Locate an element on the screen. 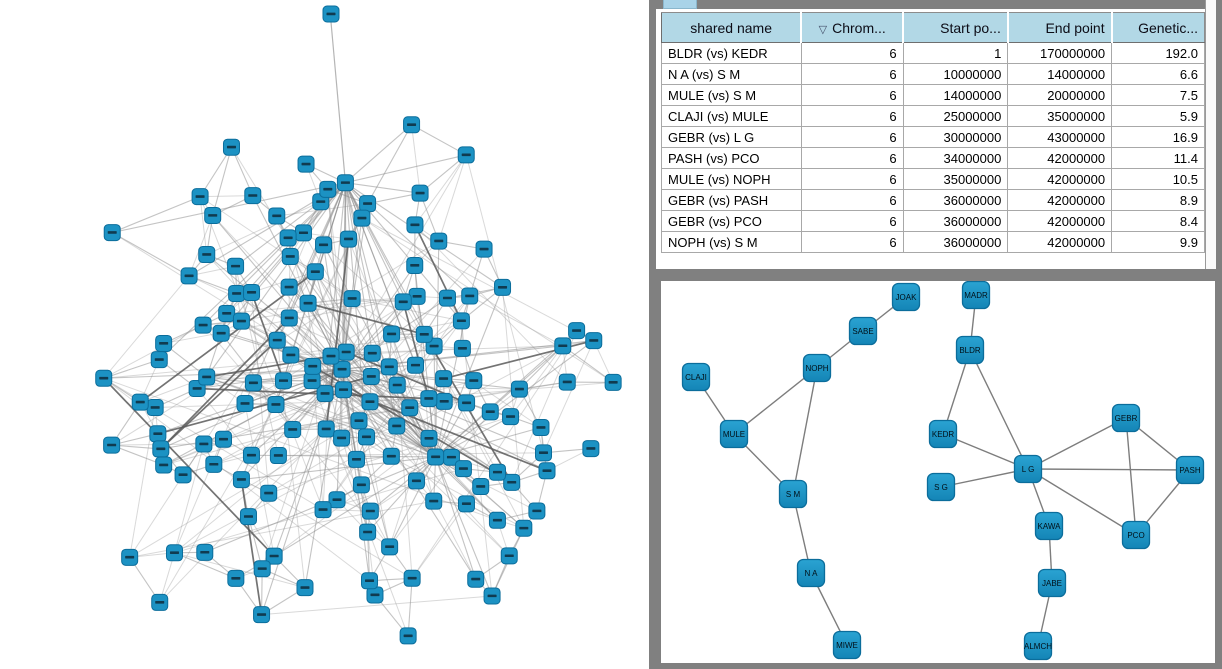 Image resolution: width=1222 pixels, height=669 pixels. table-row: GEBR (vs) PCO 6 36000000 42000000 8.4 is located at coordinates (933, 221).